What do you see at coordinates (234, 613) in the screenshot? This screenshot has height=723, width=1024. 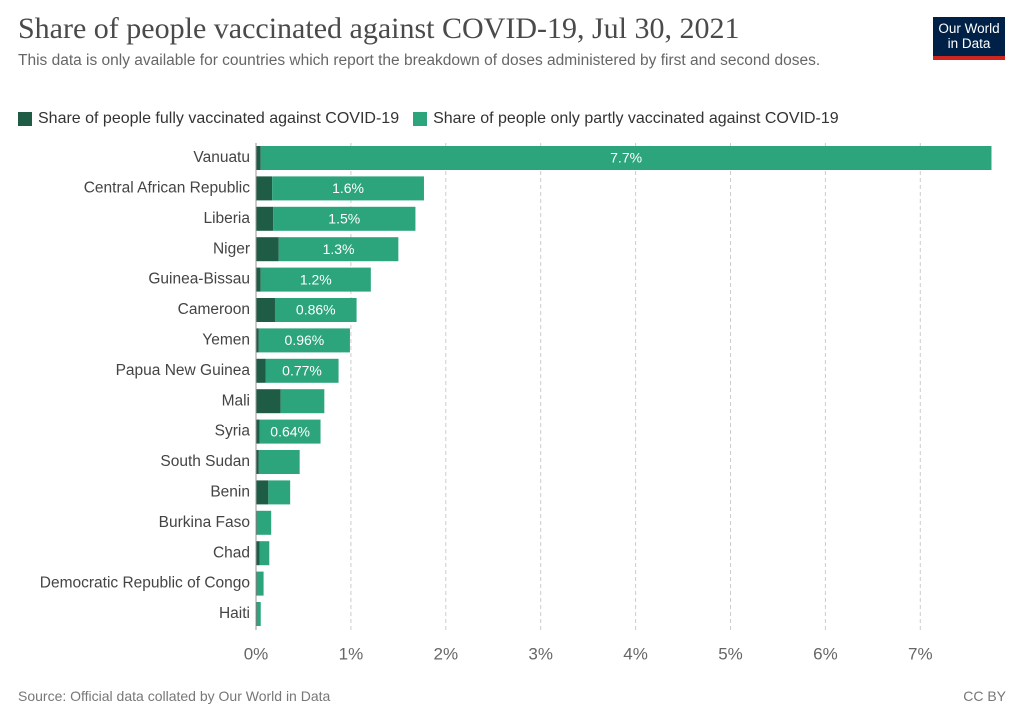 I see `y-tick-label: Haiti` at bounding box center [234, 613].